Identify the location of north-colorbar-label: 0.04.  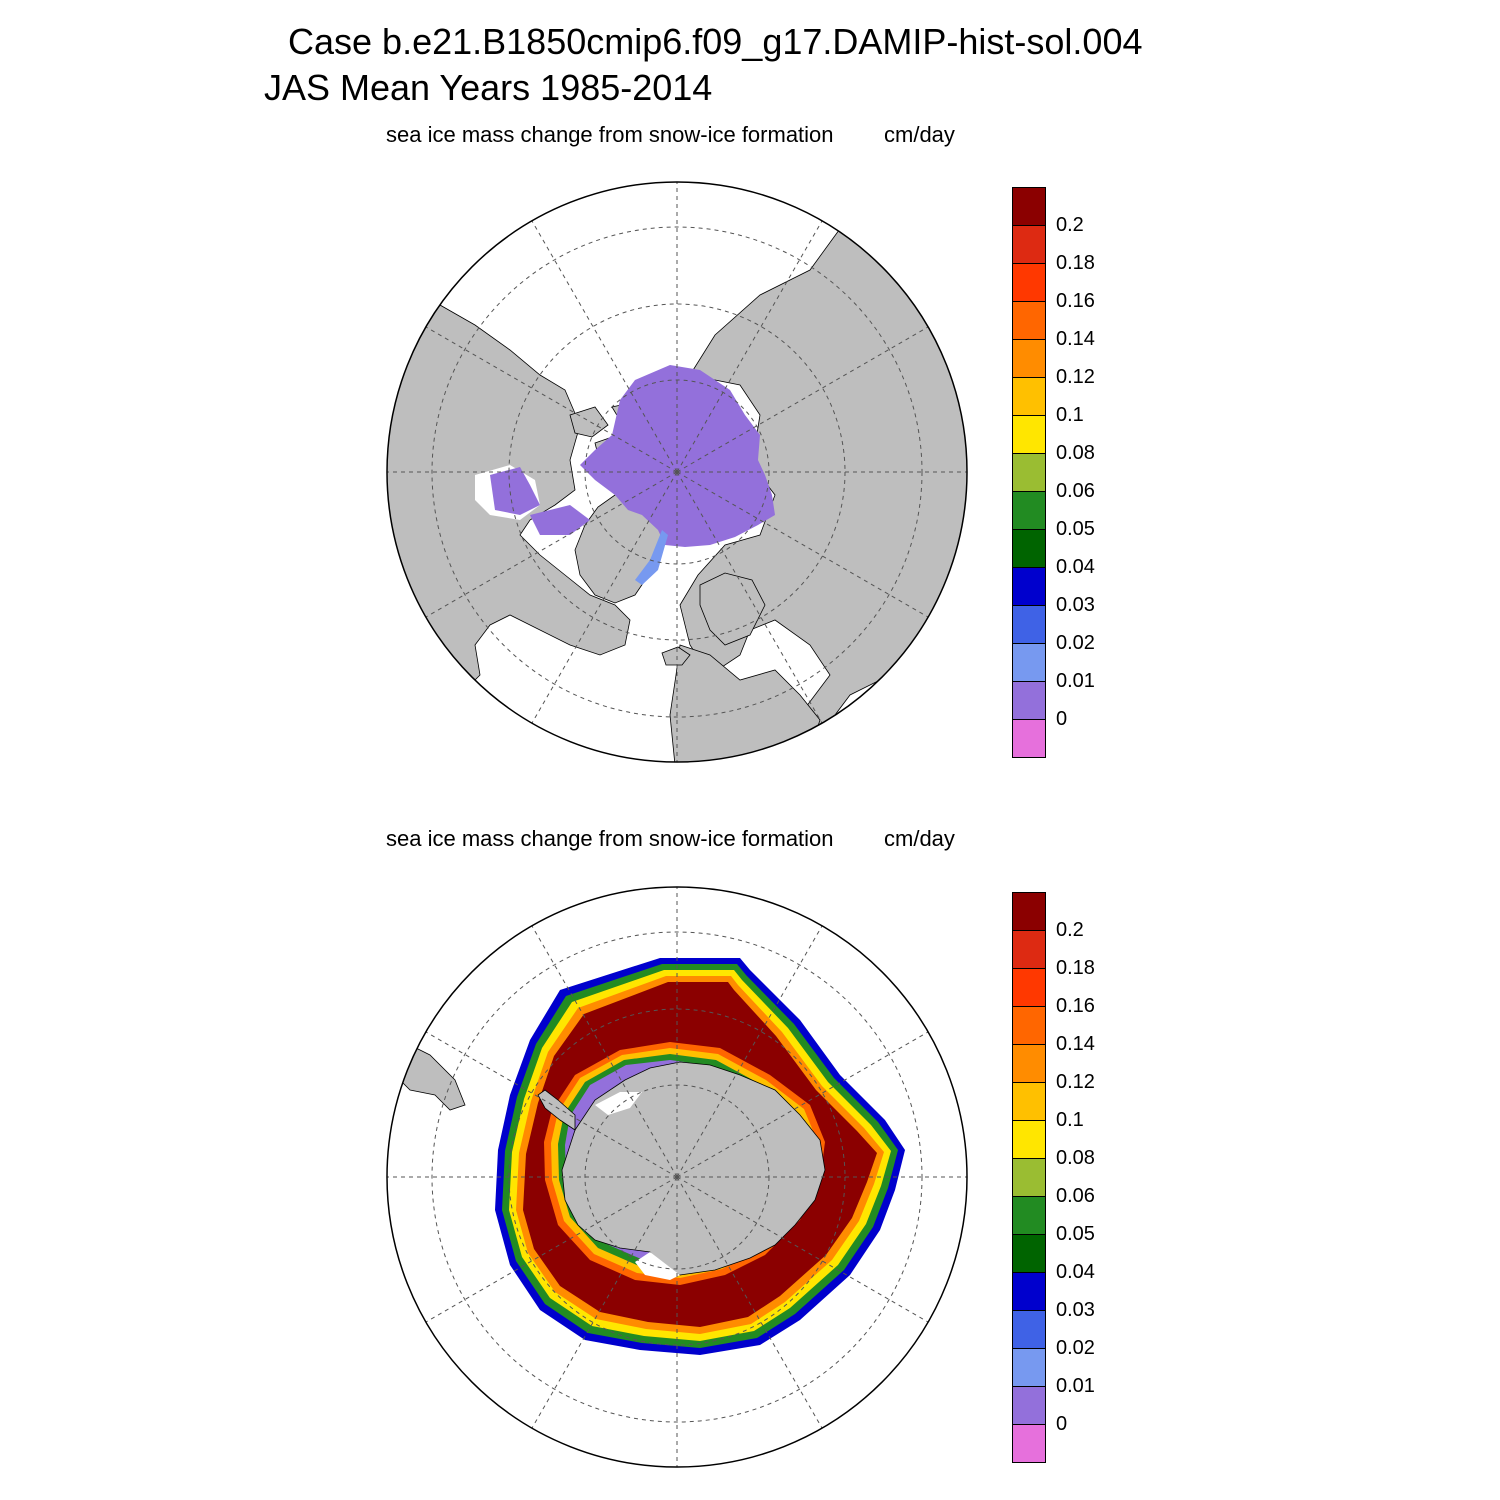
(1075, 567).